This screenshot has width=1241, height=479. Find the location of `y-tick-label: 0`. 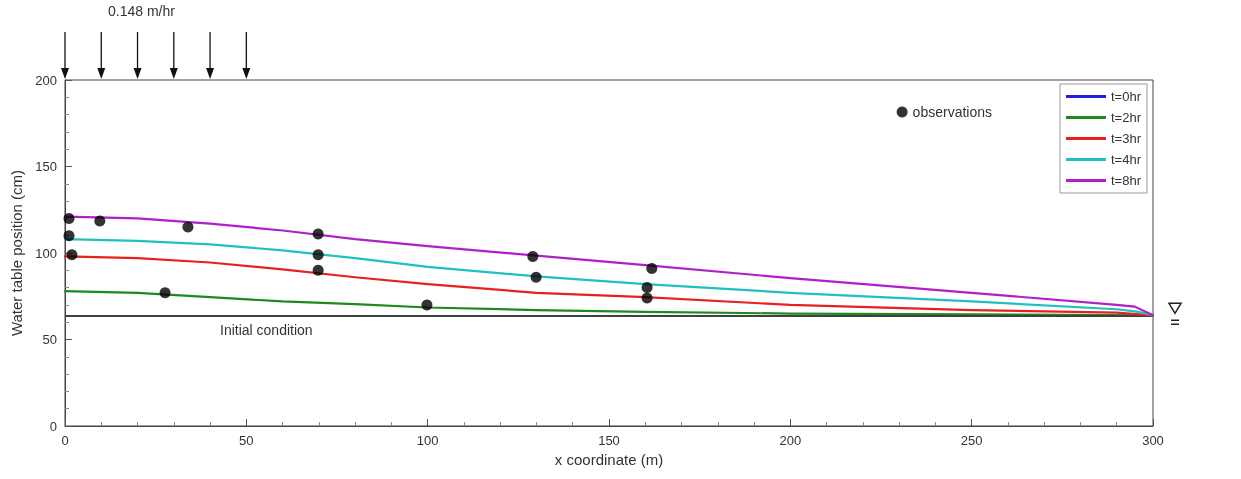

y-tick-label: 0 is located at coordinates (53, 426).